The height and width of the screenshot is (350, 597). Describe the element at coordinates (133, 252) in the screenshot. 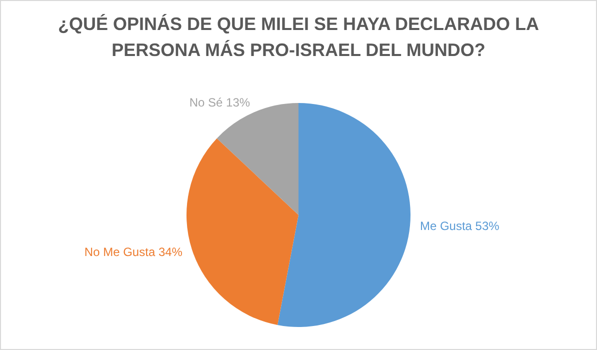

I see `slice-label: No Me Gusta 34%` at that location.